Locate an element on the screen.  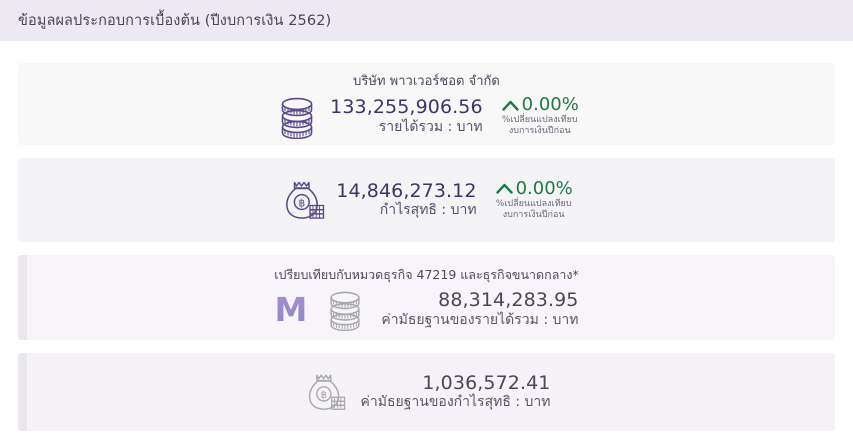
revenue-amount: 133,255,906.56 is located at coordinates (406, 107).